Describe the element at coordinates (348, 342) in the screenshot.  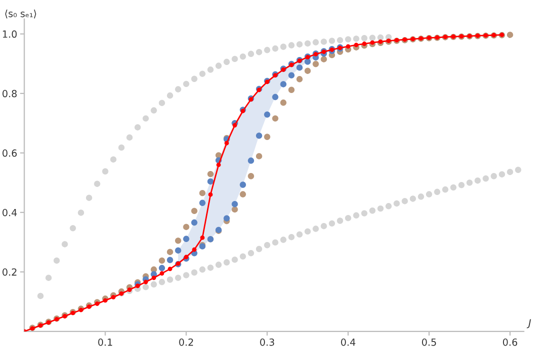
I see `x-tick-label: 0.4` at that location.